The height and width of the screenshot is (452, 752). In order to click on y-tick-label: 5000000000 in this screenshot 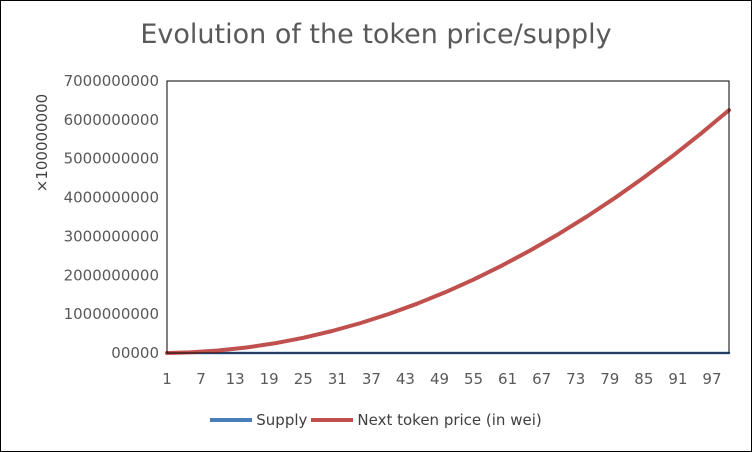, I will do `click(111, 159)`.